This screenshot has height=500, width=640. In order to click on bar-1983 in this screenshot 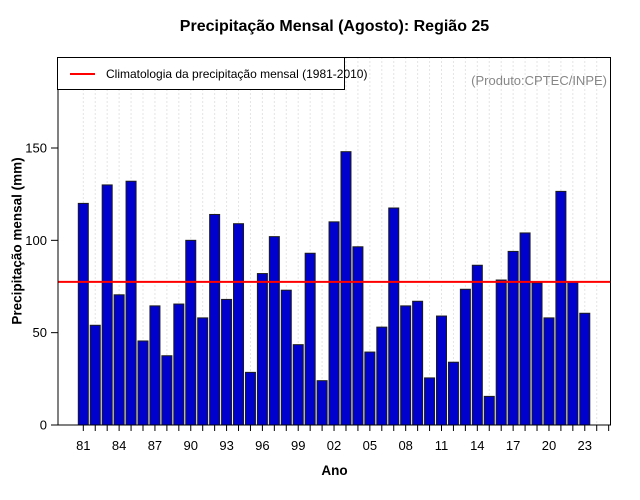, I will do `click(107, 305)`.